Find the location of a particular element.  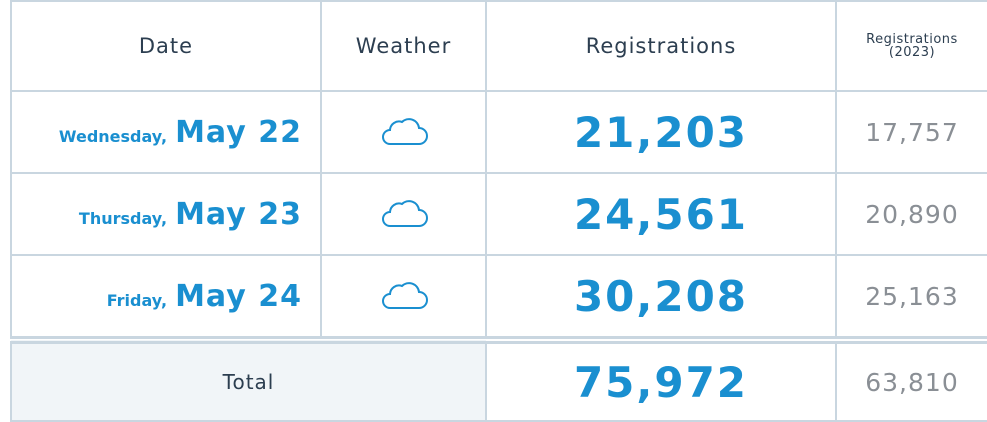

date-cell: Wednesday, May 22 is located at coordinates (166, 132).